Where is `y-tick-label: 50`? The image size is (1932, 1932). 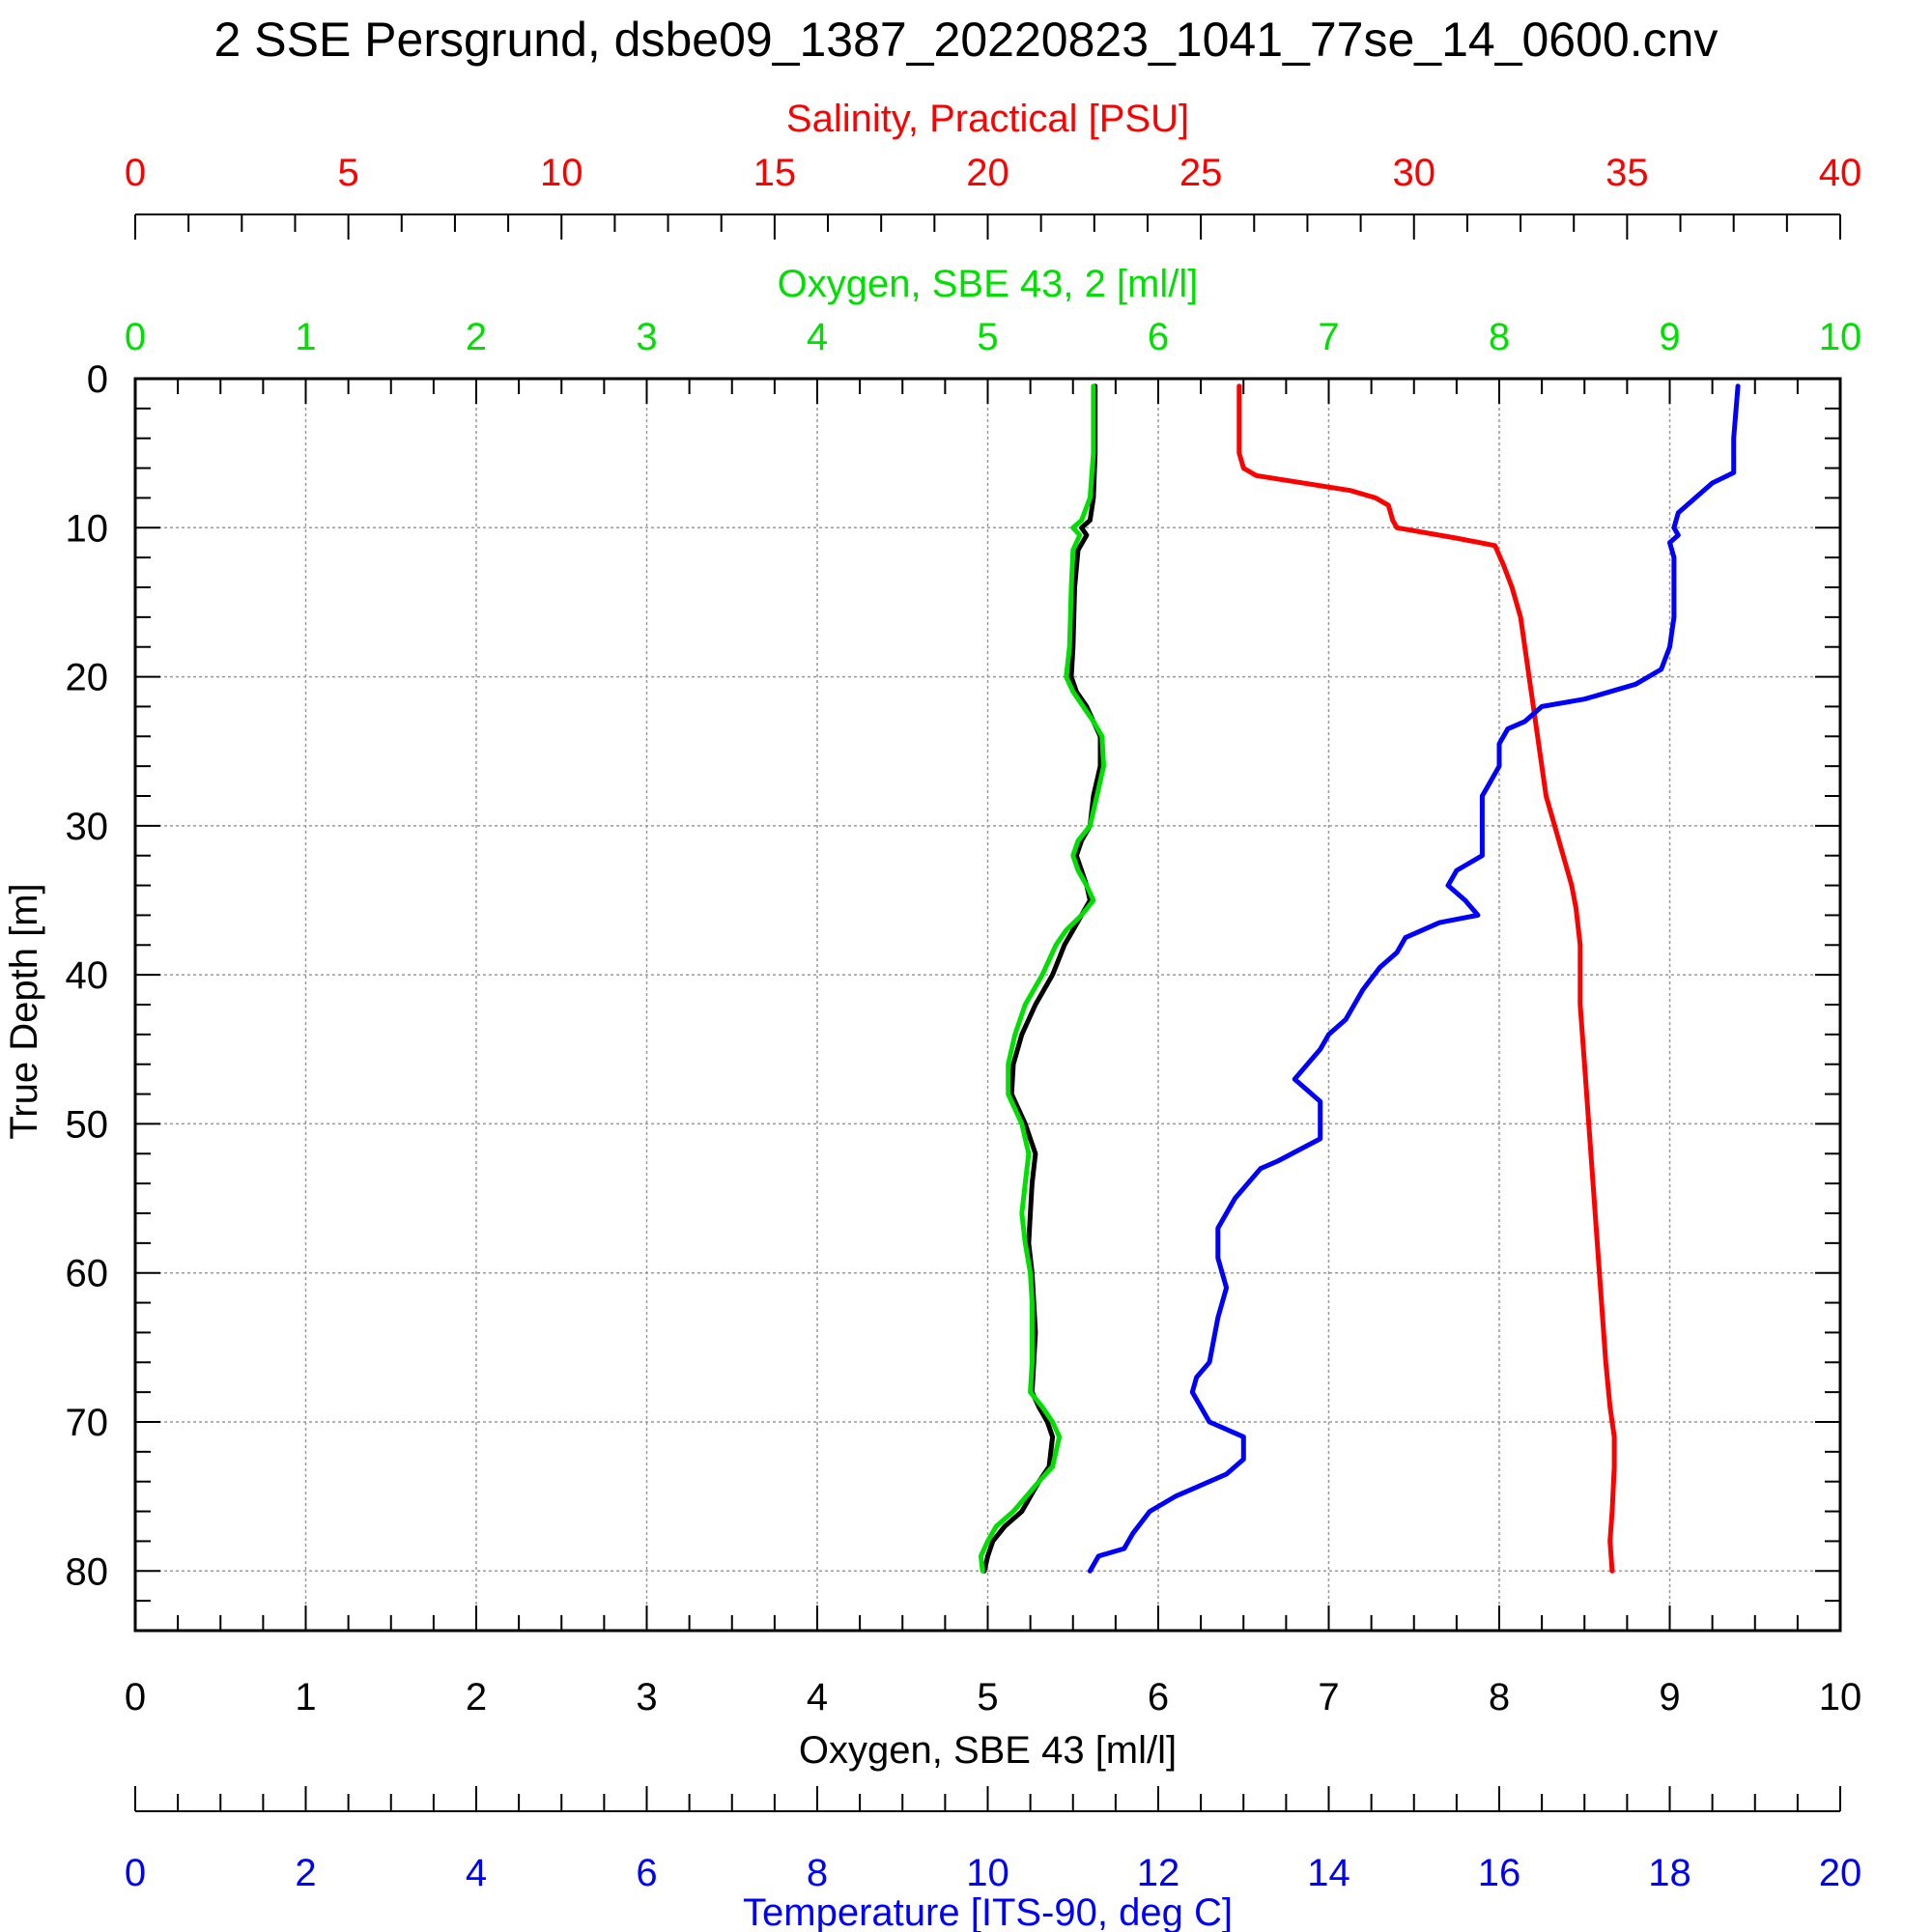 y-tick-label: 50 is located at coordinates (87, 1124).